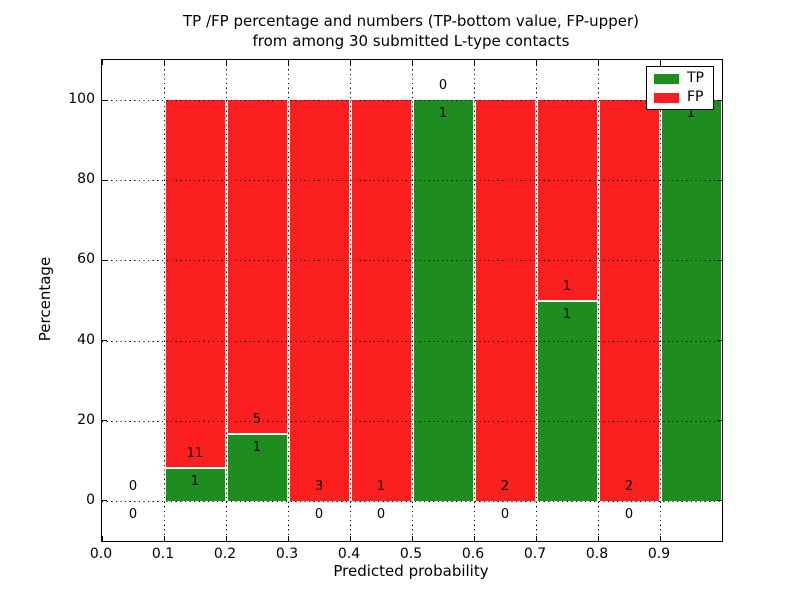 This screenshot has width=800, height=600. Describe the element at coordinates (349, 554) in the screenshot. I see `x-tick-label: 0.4` at that location.